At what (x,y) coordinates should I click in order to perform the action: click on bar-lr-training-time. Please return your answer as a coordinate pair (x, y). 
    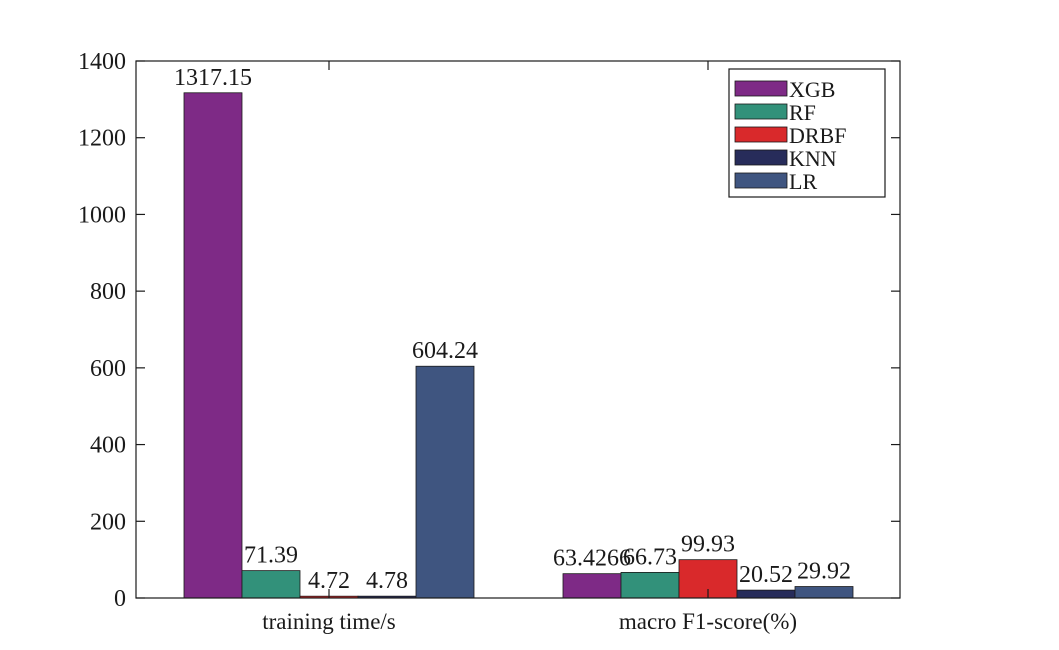
    Looking at the image, I should click on (445, 482).